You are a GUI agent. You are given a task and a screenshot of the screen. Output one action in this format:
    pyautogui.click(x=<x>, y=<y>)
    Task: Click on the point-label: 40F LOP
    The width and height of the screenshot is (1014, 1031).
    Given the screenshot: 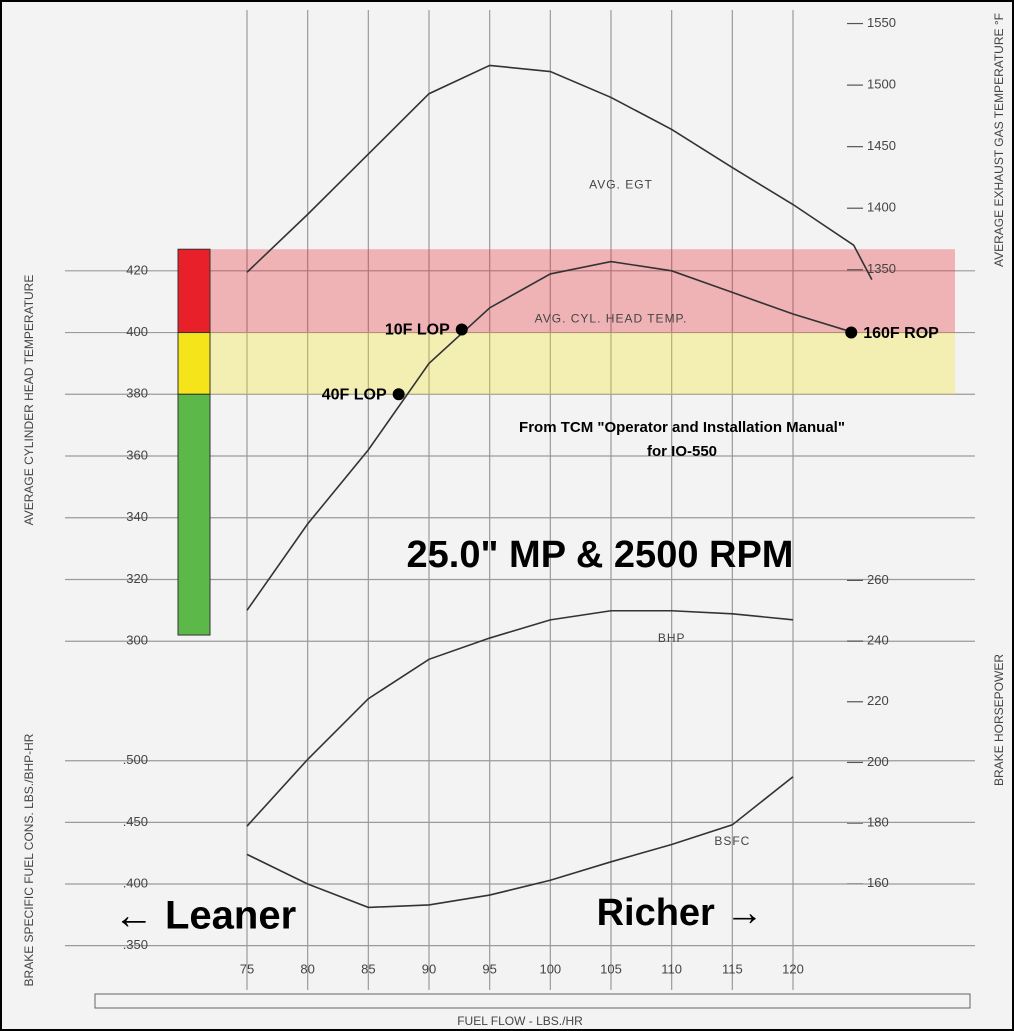 What is the action you would take?
    pyautogui.click(x=354, y=395)
    